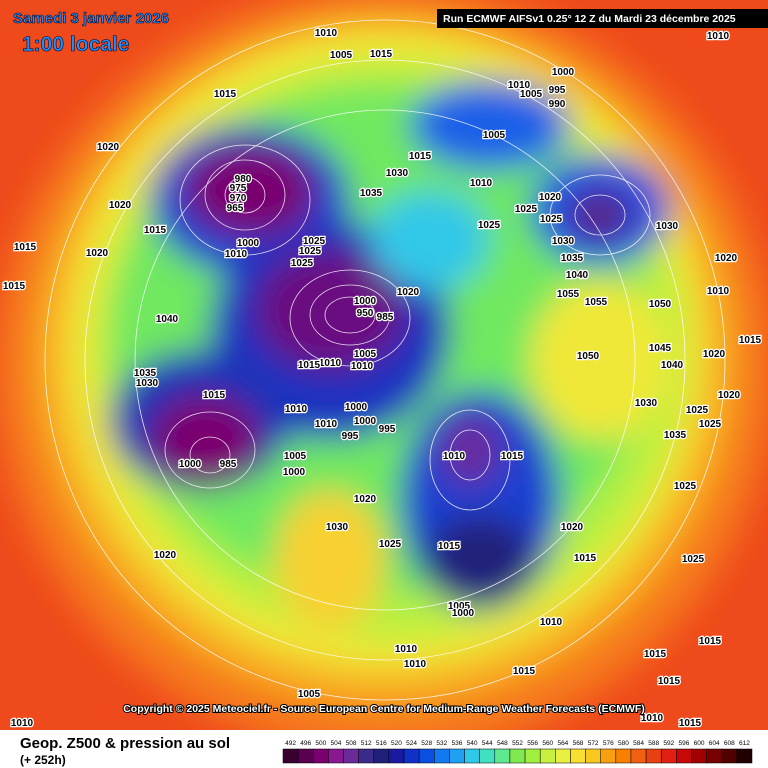 This screenshot has height=768, width=768. I want to click on isobar-label: 1040, so click(672, 365).